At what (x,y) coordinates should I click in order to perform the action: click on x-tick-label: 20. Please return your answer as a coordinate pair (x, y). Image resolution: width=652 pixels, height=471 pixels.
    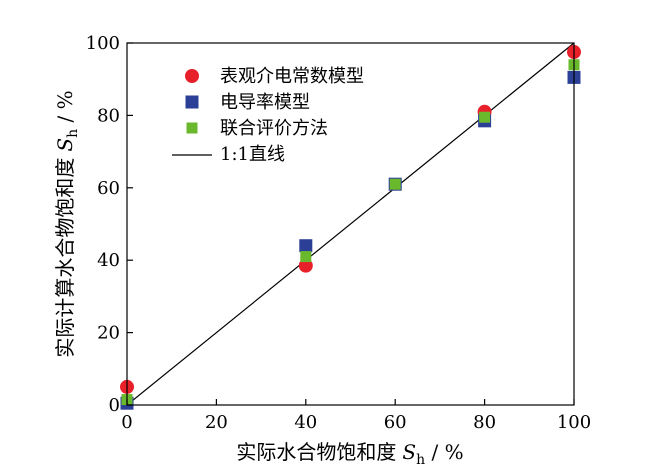
    Looking at the image, I should click on (216, 422).